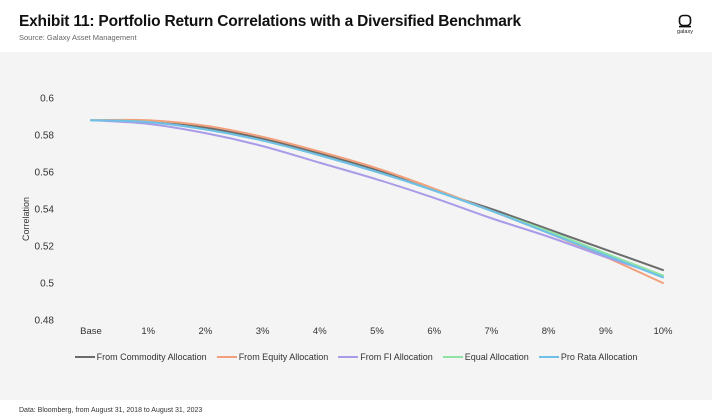 Image resolution: width=712 pixels, height=420 pixels. I want to click on x-tick-label: 6%, so click(434, 331).